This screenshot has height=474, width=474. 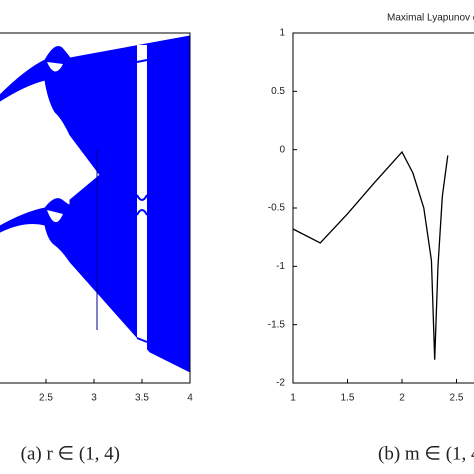 I want to click on y-tick-label: 0.5, so click(x=278, y=91).